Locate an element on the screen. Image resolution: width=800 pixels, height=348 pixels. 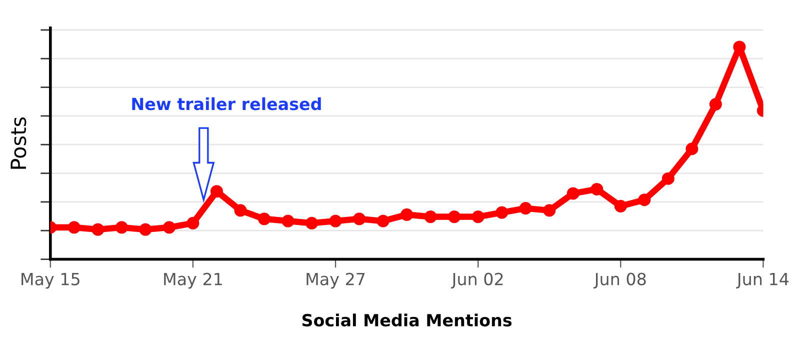
annotation: New trailer released is located at coordinates (226, 103).